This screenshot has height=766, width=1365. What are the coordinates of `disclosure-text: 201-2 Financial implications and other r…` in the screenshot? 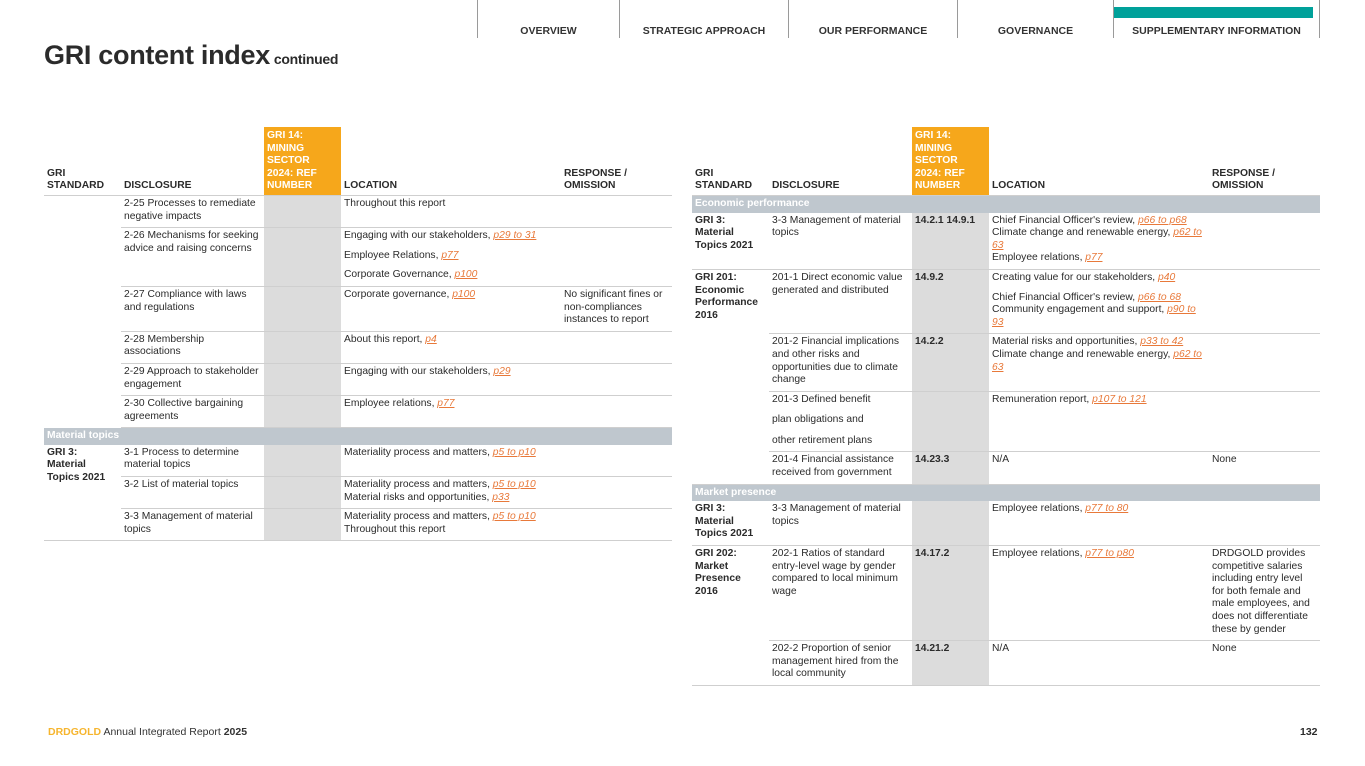 It's located at (836, 361).